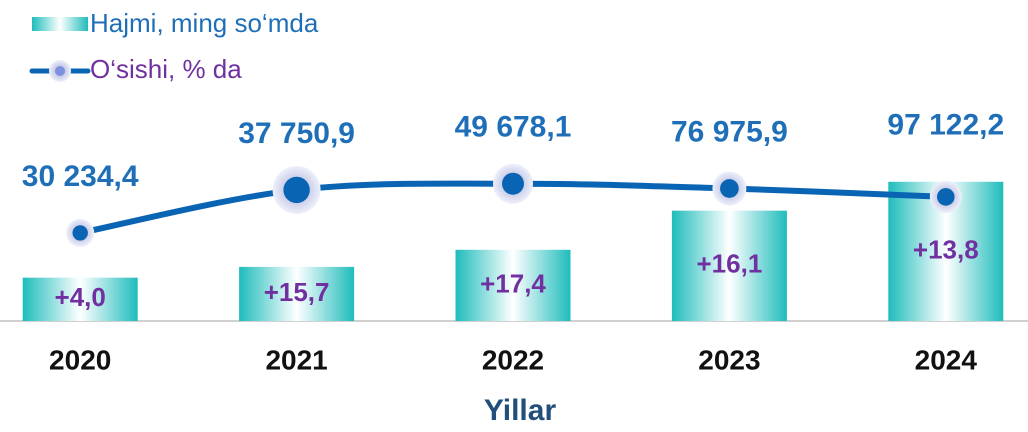 This screenshot has height=432, width=1028. What do you see at coordinates (729, 359) in the screenshot?
I see `x-tick-label: 2023` at bounding box center [729, 359].